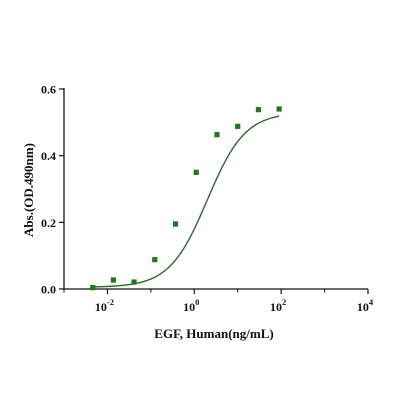  Describe the element at coordinates (104, 305) in the screenshot. I see `x-tick-label: 10⁻²` at that location.